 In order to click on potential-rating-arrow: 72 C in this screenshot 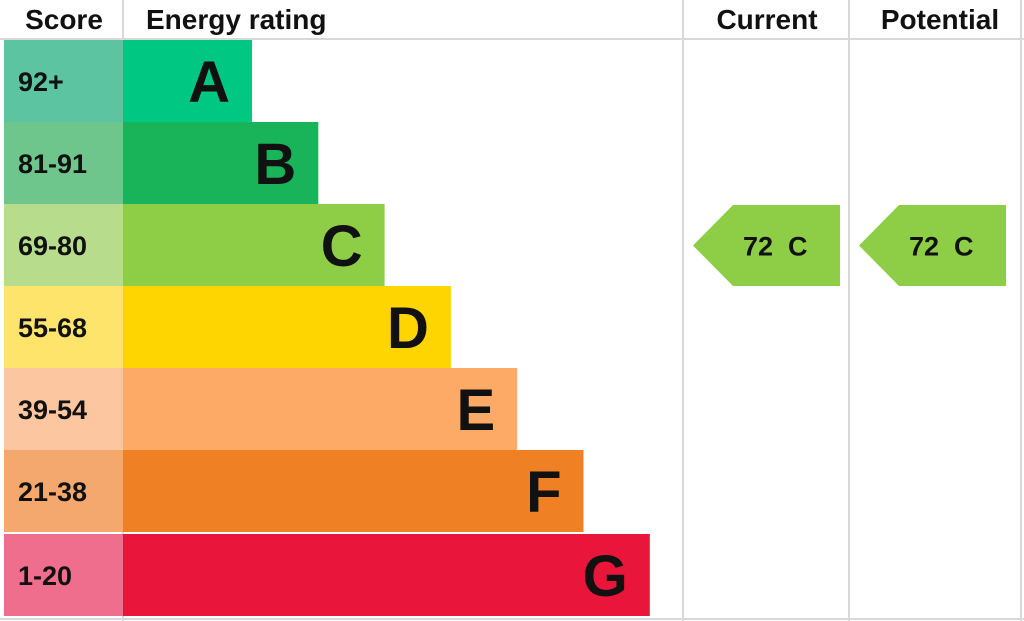, I will do `click(932, 245)`.